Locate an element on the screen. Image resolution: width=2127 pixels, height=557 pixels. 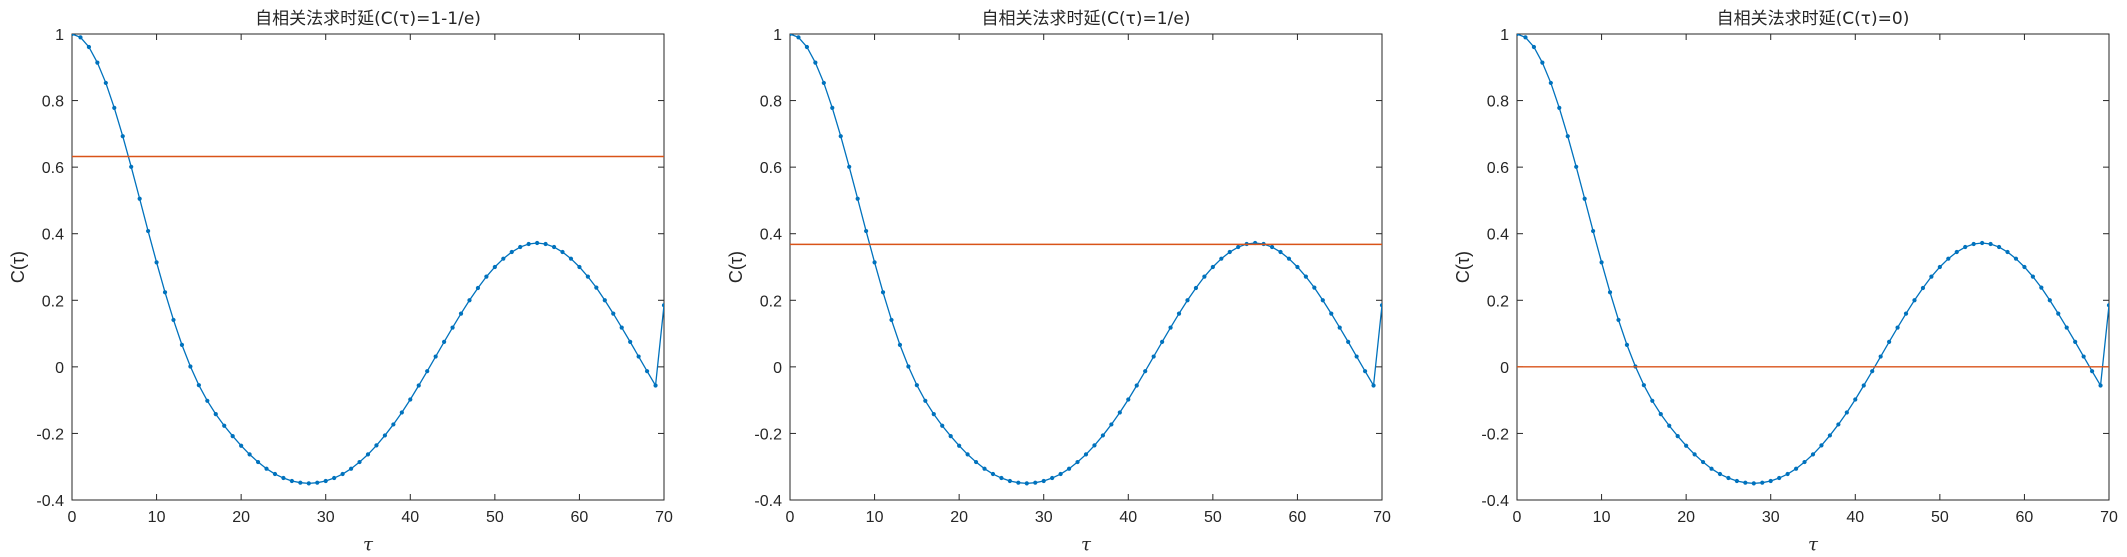
y-tick-label: -0.4 is located at coordinates (1495, 501).